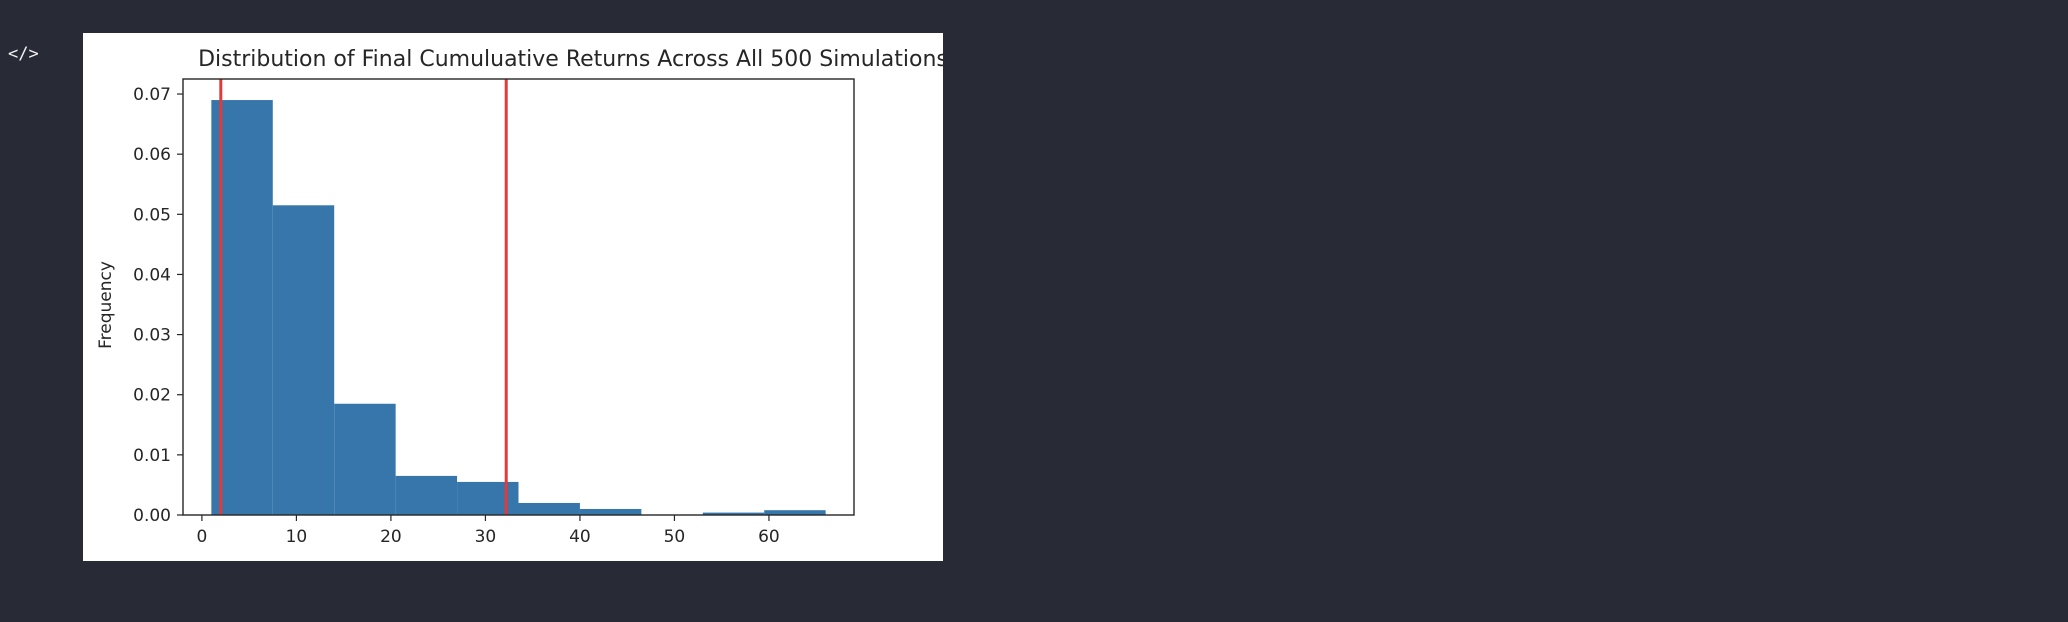 The height and width of the screenshot is (622, 2068). I want to click on code-toggle-icon: </>, so click(23, 54).